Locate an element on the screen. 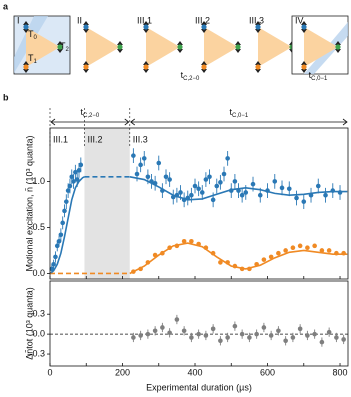  phase-label: III.3 is located at coordinates (140, 139).